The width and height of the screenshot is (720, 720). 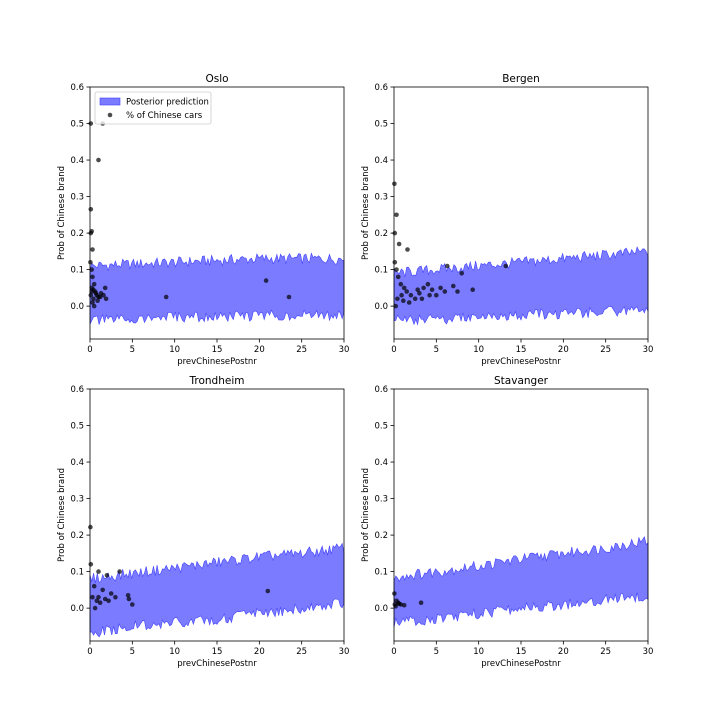 What do you see at coordinates (381, 609) in the screenshot?
I see `y-tick-label: 0.0` at bounding box center [381, 609].